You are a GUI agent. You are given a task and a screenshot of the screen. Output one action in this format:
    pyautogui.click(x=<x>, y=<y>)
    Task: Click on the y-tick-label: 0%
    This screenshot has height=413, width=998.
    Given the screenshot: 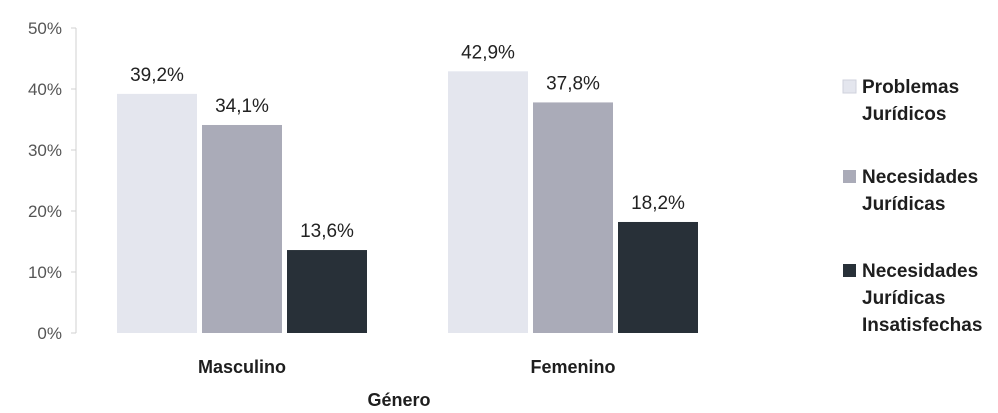 What is the action you would take?
    pyautogui.click(x=49, y=333)
    